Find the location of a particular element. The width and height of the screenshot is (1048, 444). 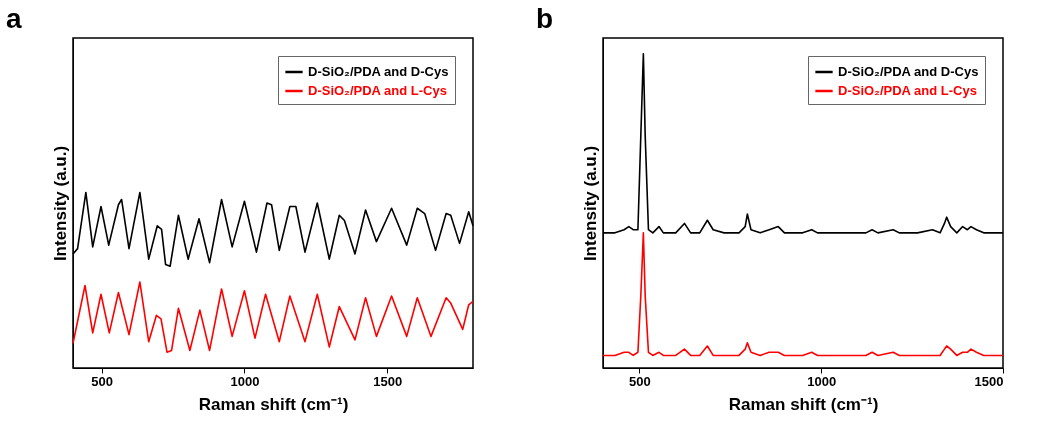

chart-title: b is located at coordinates (545, 18).